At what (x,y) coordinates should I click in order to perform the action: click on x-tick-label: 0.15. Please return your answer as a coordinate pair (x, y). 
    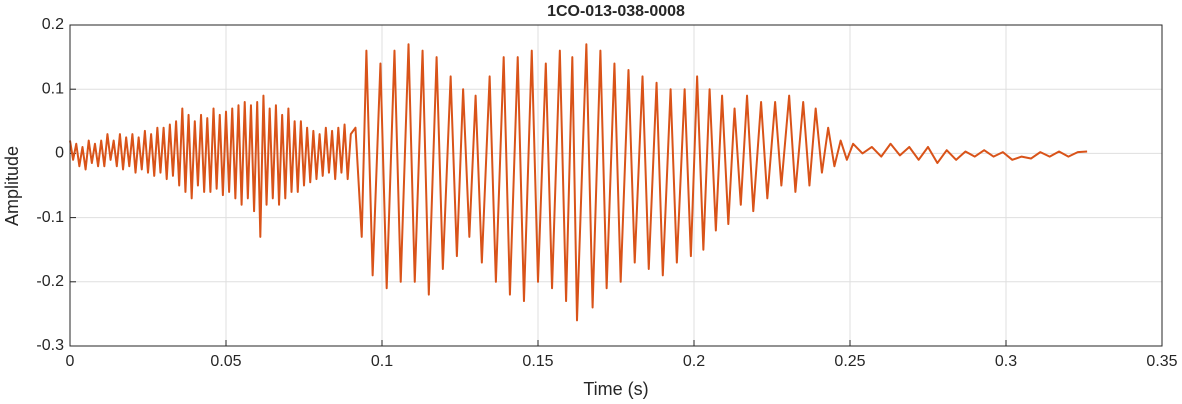
    Looking at the image, I should click on (537, 361).